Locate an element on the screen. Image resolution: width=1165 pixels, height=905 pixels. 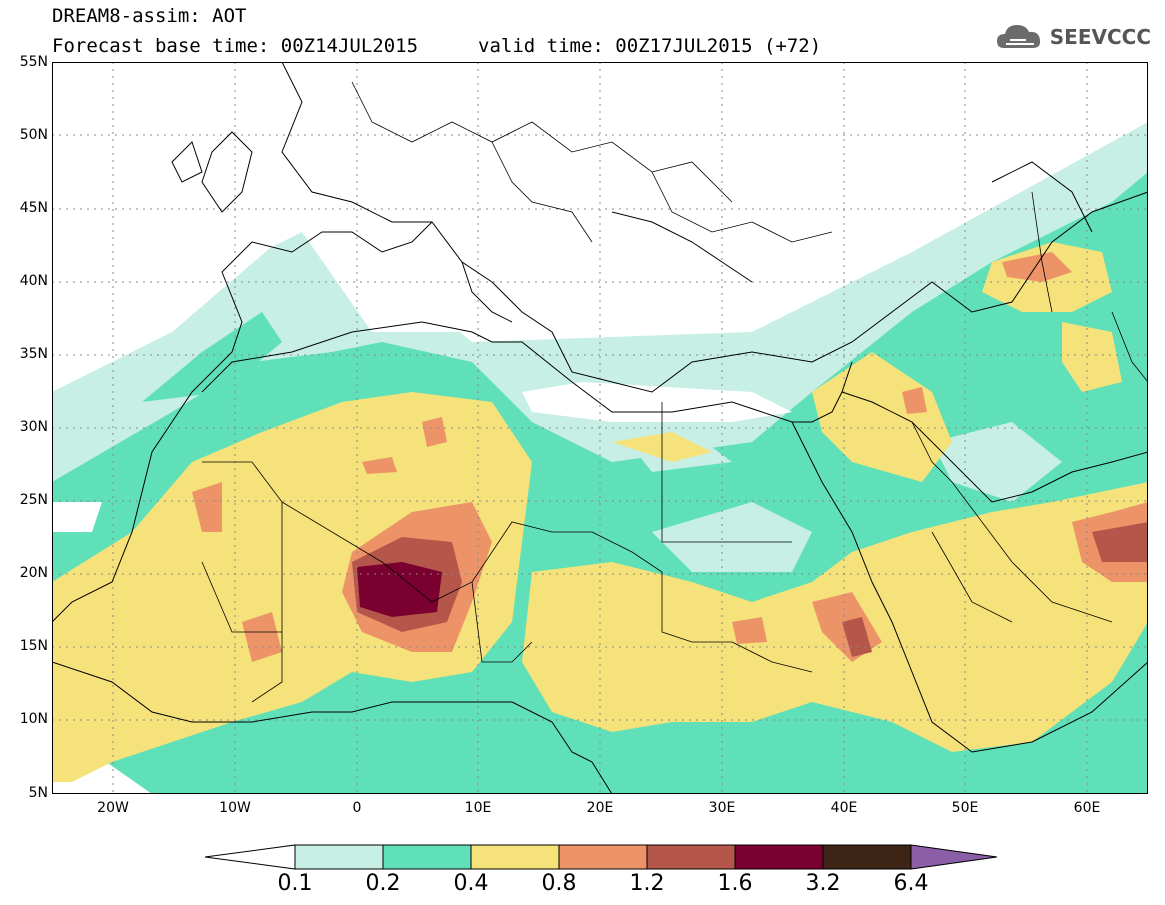
colorbar-label: 3.2 is located at coordinates (823, 883).